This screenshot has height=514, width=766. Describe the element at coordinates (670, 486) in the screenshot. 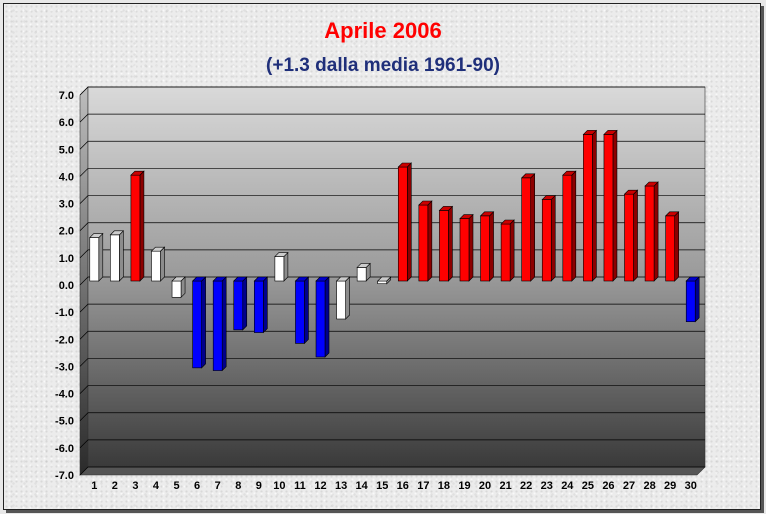

I see `x-tick-label: 29` at that location.